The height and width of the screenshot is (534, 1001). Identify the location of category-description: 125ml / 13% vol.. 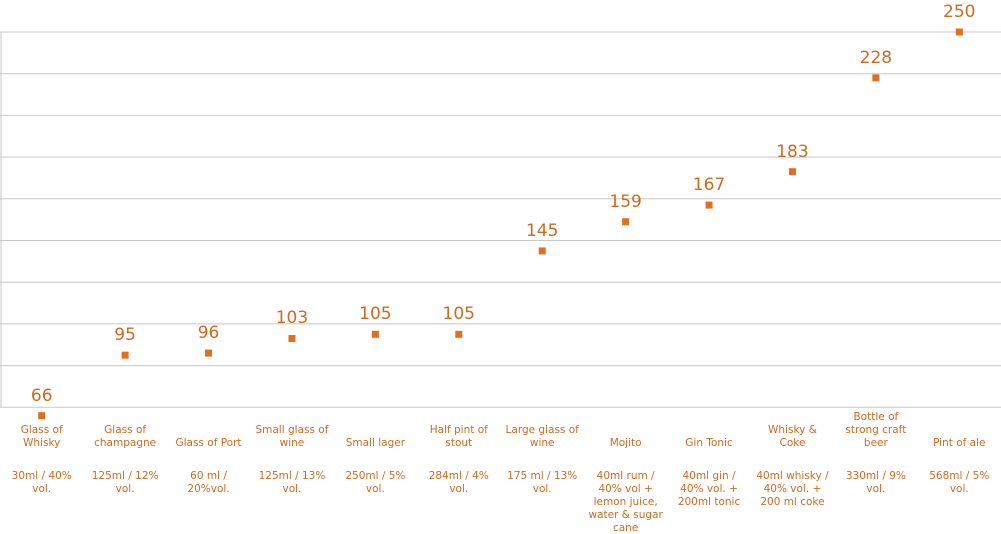
(292, 482).